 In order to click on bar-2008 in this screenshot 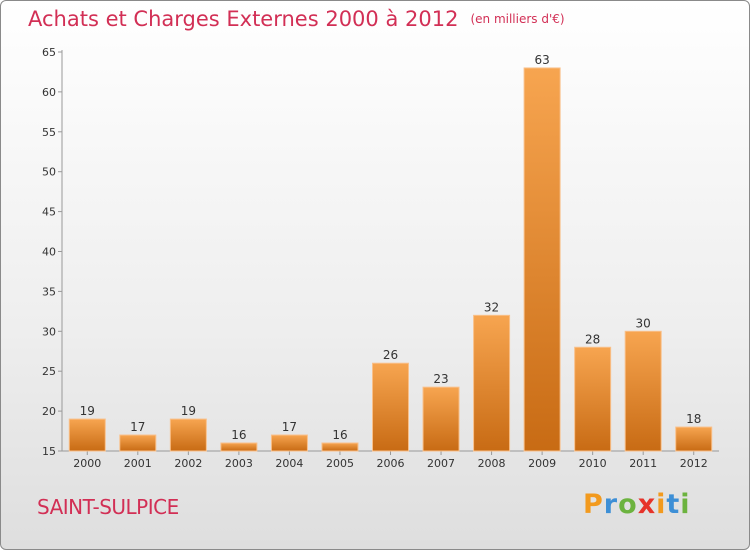, I will do `click(492, 383)`.